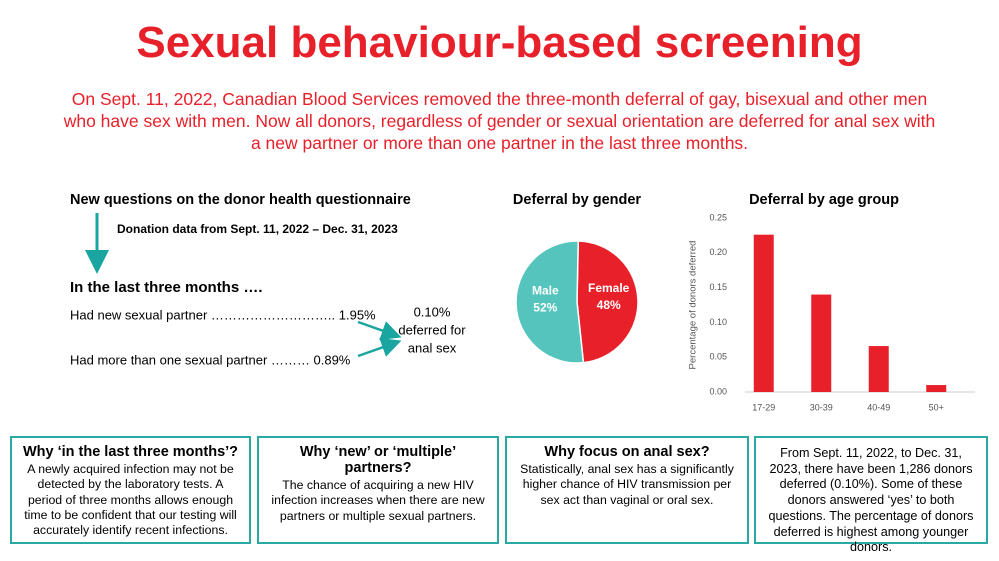 This screenshot has height=561, width=999. Describe the element at coordinates (718, 322) in the screenshot. I see `y-tick-label: 0.10` at that location.